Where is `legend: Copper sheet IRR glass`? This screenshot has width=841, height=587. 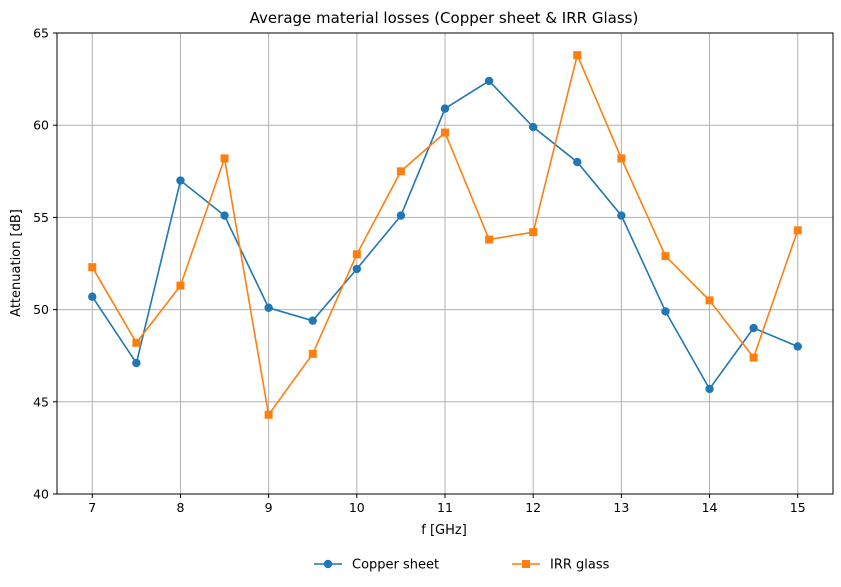 legend: Copper sheet IRR glass is located at coordinates (462, 565).